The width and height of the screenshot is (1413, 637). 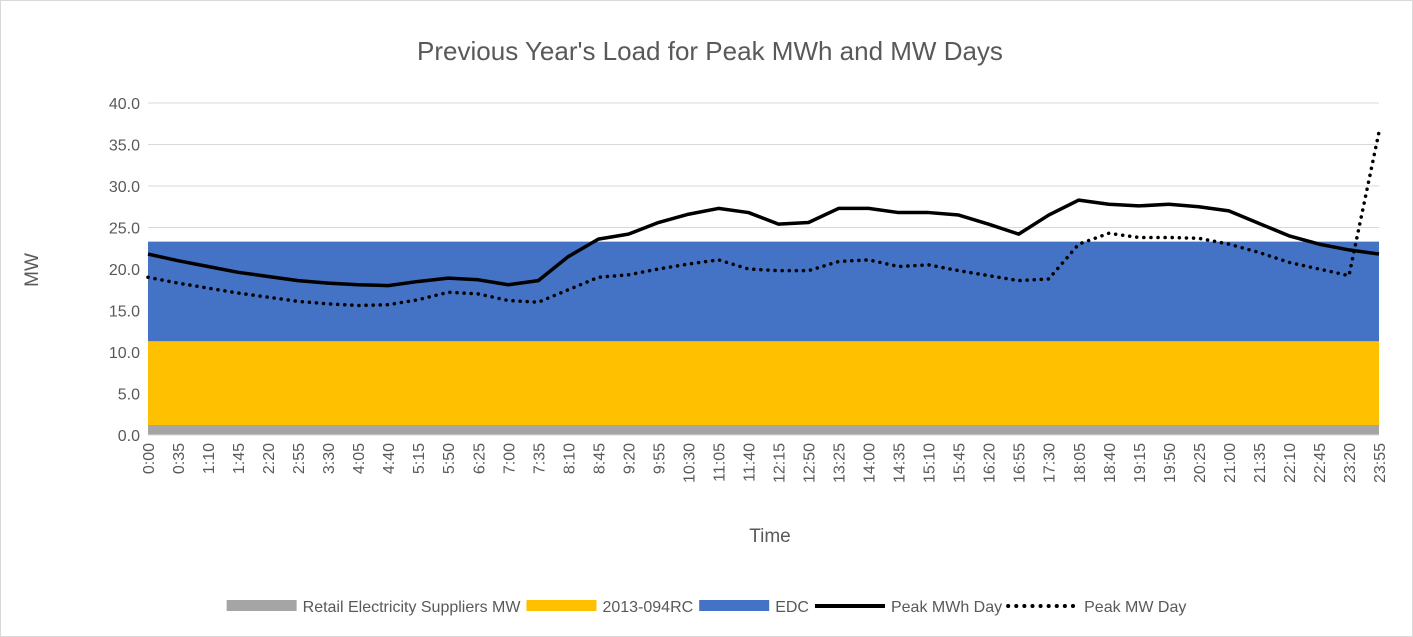 I want to click on y-tick-label: 0.0, so click(x=129, y=436).